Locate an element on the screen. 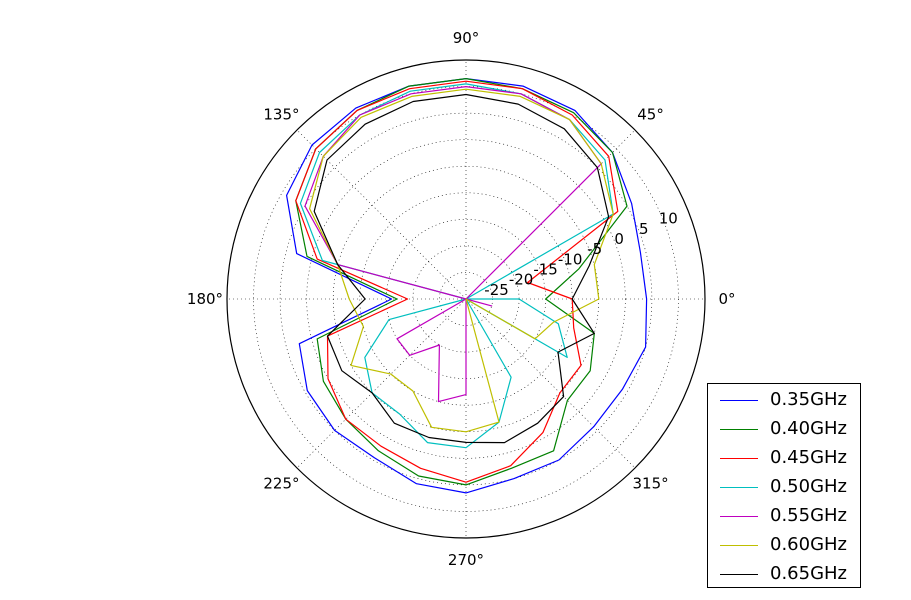 This screenshot has height=600, width=911. r-tick-label: -25 is located at coordinates (496, 290).